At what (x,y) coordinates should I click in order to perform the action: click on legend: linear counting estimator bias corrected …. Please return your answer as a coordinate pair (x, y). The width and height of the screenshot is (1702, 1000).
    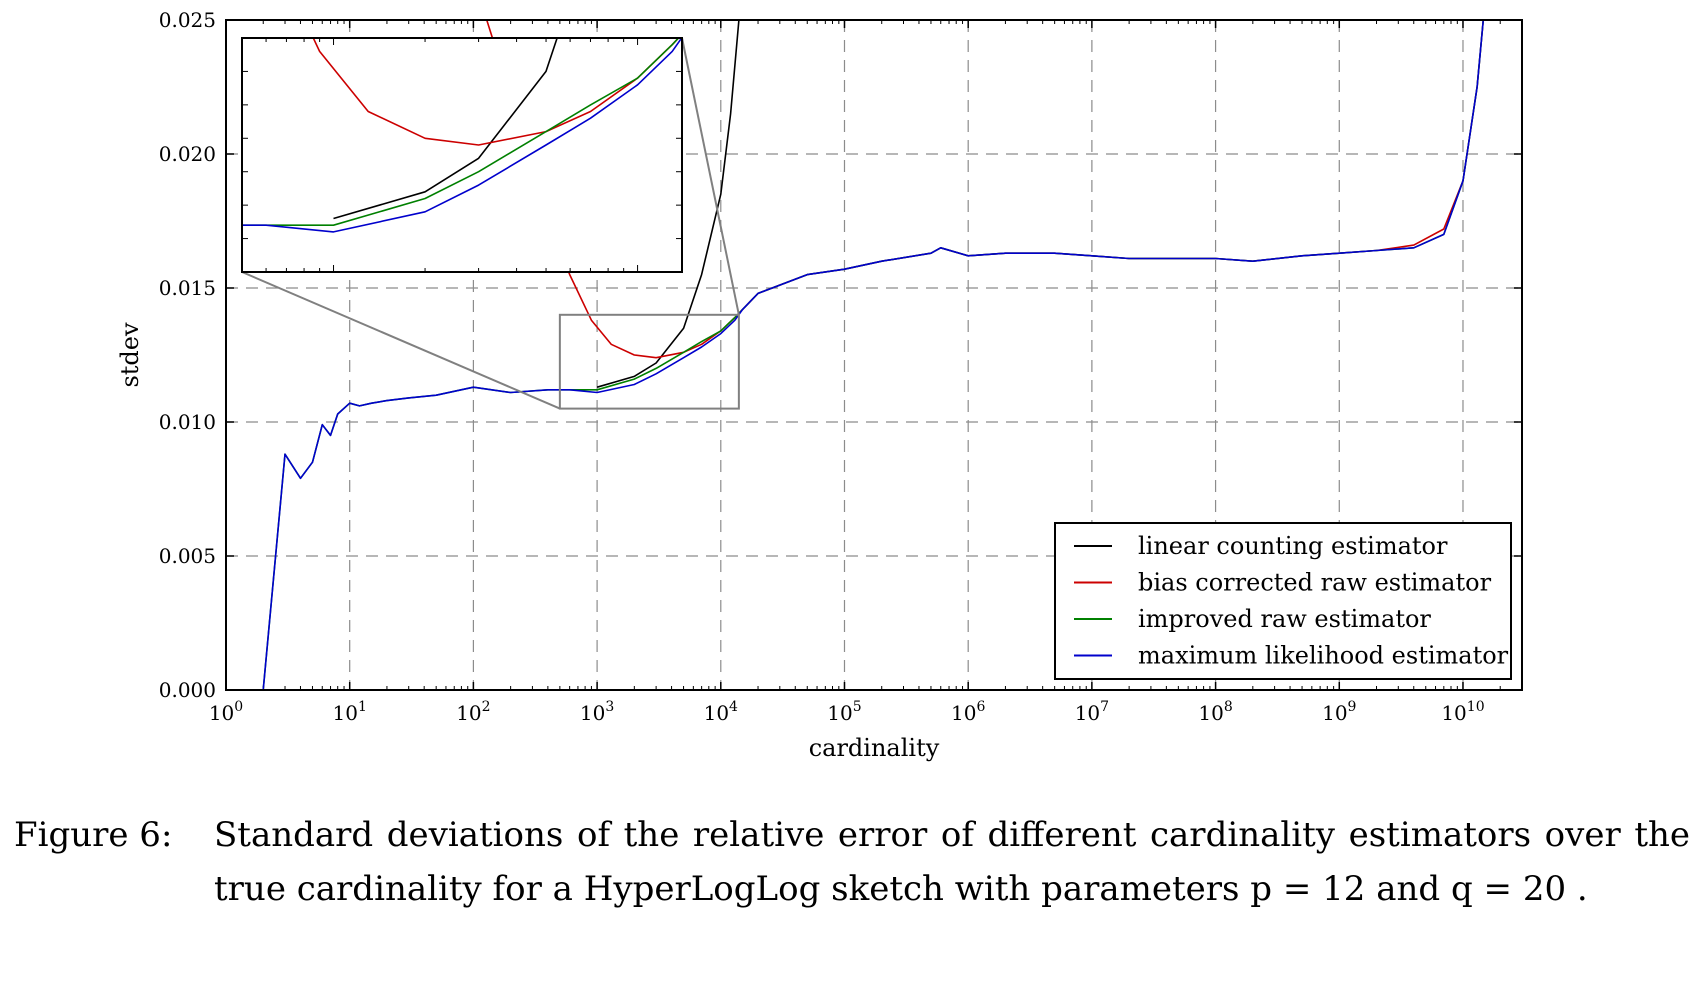
    Looking at the image, I should click on (1283, 601).